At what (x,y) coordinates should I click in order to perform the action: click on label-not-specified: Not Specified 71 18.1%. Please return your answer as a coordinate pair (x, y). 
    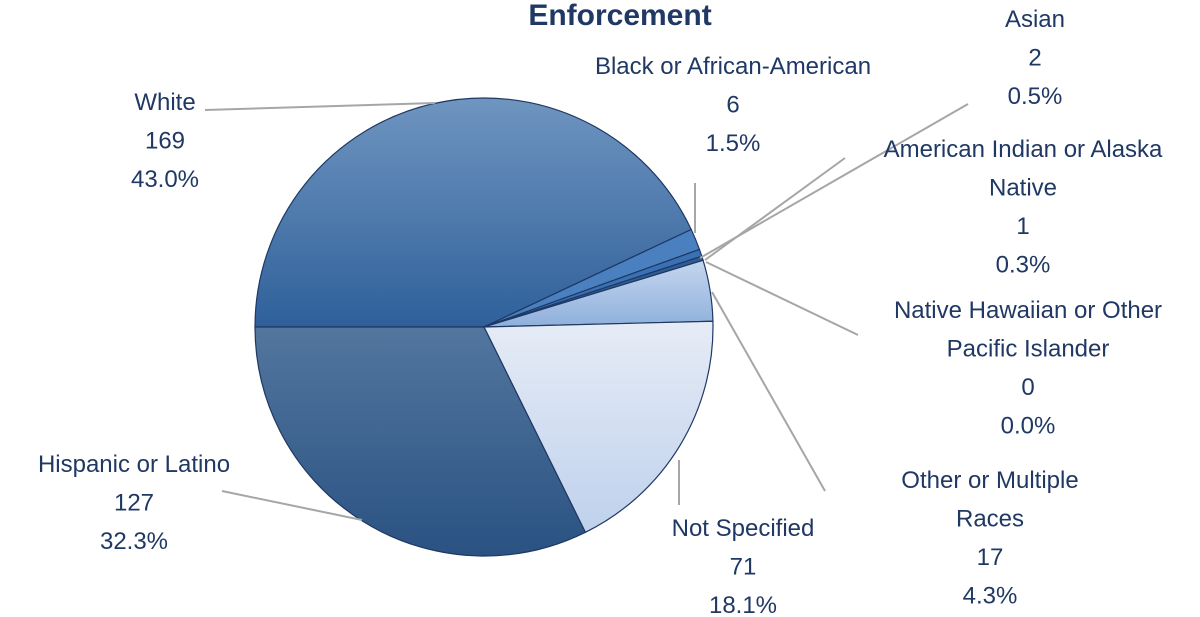
    Looking at the image, I should click on (743, 566).